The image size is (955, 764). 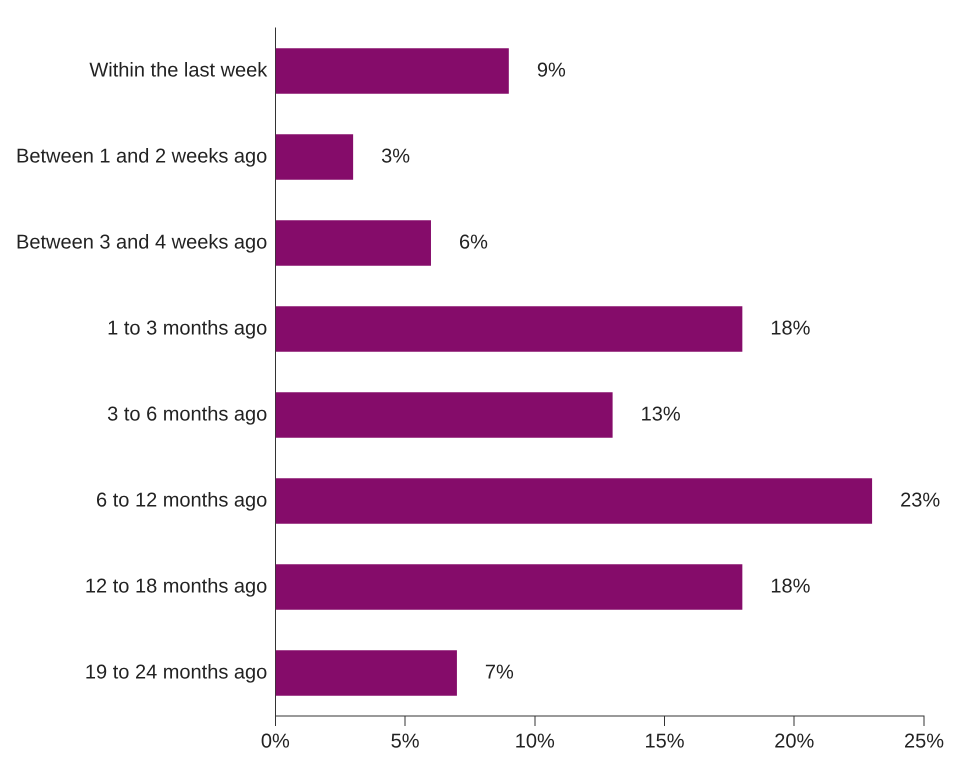 I want to click on y-tick-label: 19 to 24 months ago, so click(x=176, y=673).